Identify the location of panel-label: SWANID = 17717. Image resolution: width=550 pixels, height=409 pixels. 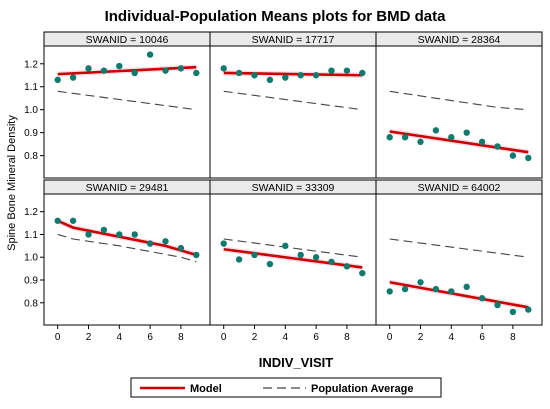
(293, 40).